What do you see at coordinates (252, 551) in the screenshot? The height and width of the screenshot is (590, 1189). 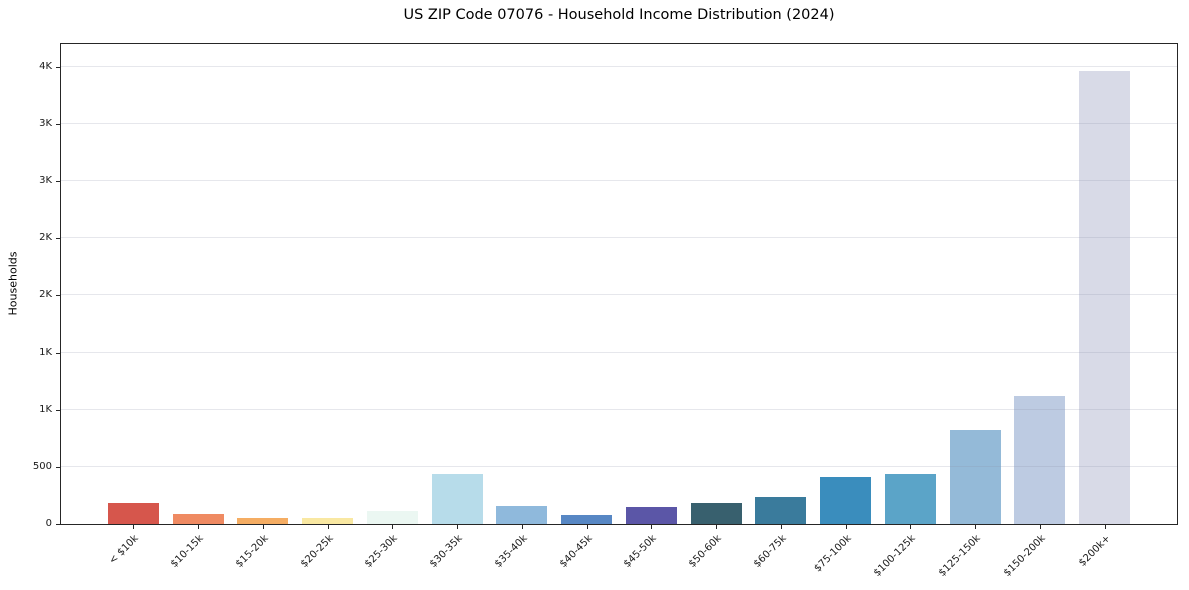 I see `x-tick-label: $15-20k` at bounding box center [252, 551].